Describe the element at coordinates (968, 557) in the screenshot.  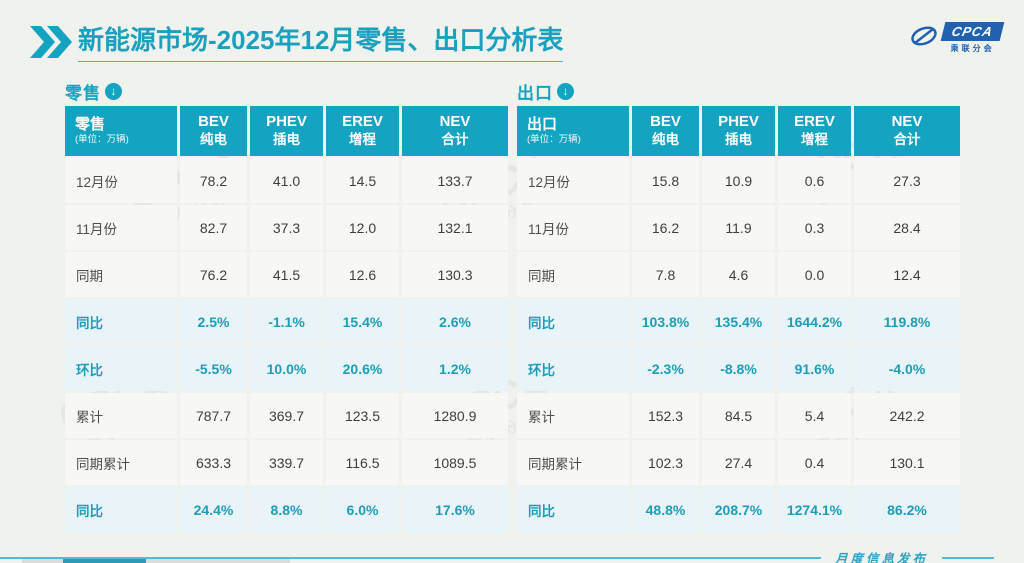
I see `footer-rule-right` at that location.